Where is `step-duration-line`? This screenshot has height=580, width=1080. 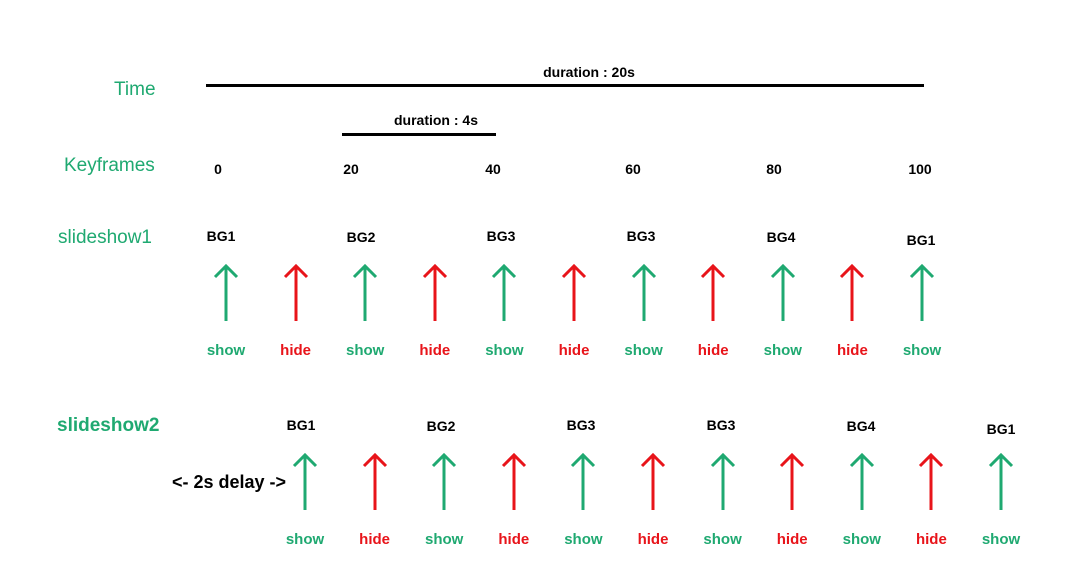 step-duration-line is located at coordinates (419, 134).